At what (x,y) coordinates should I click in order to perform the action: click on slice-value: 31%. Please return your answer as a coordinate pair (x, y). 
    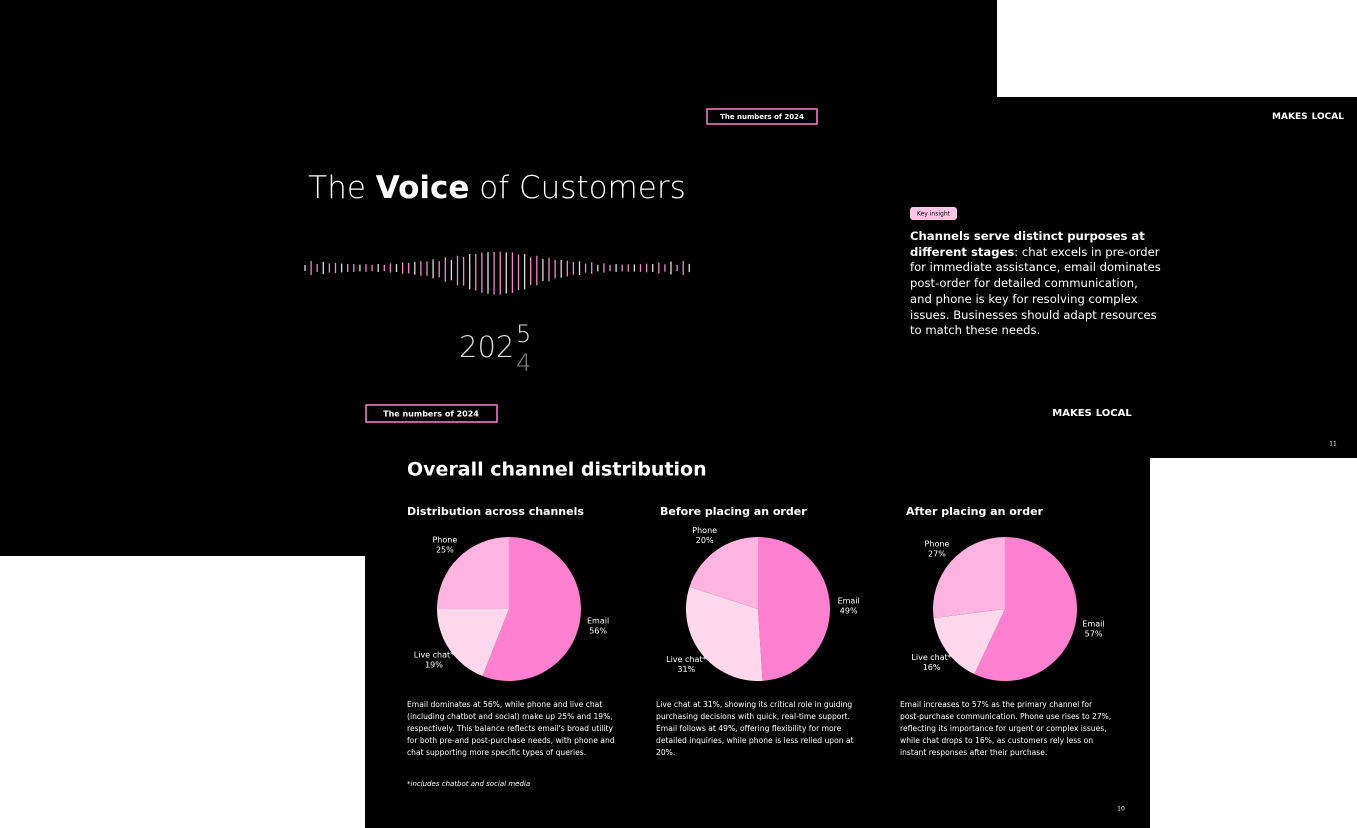
    Looking at the image, I should click on (686, 669).